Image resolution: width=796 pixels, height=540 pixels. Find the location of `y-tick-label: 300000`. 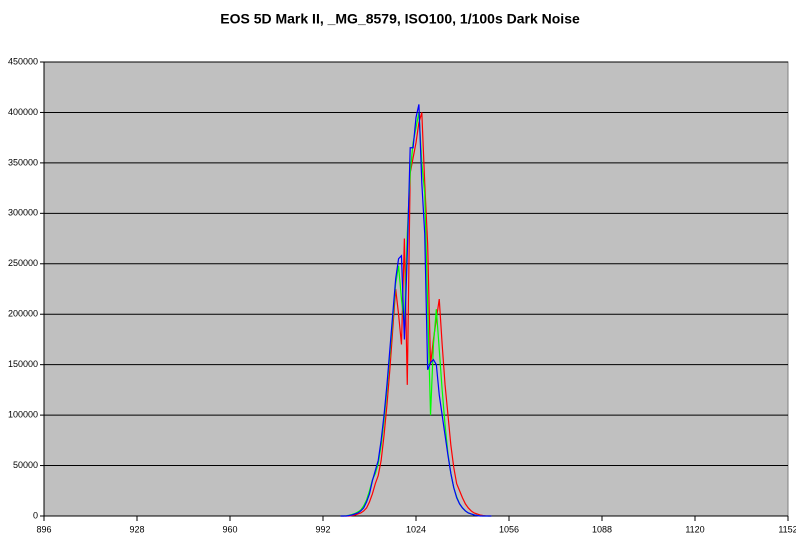

y-tick-label: 300000 is located at coordinates (23, 213).